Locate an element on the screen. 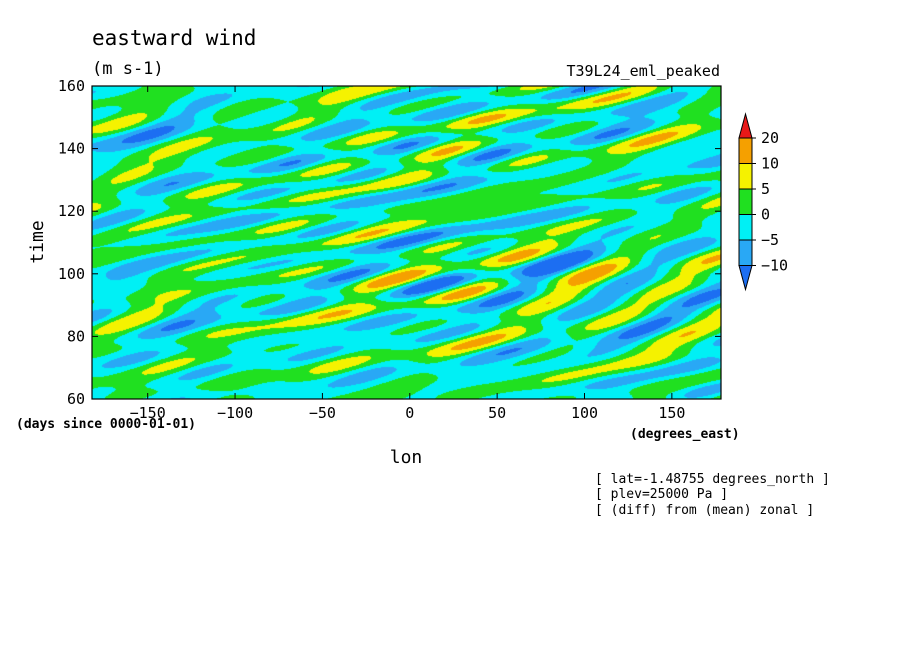 The width and height of the screenshot is (904, 654). colorbar-label: 20 is located at coordinates (770, 138).